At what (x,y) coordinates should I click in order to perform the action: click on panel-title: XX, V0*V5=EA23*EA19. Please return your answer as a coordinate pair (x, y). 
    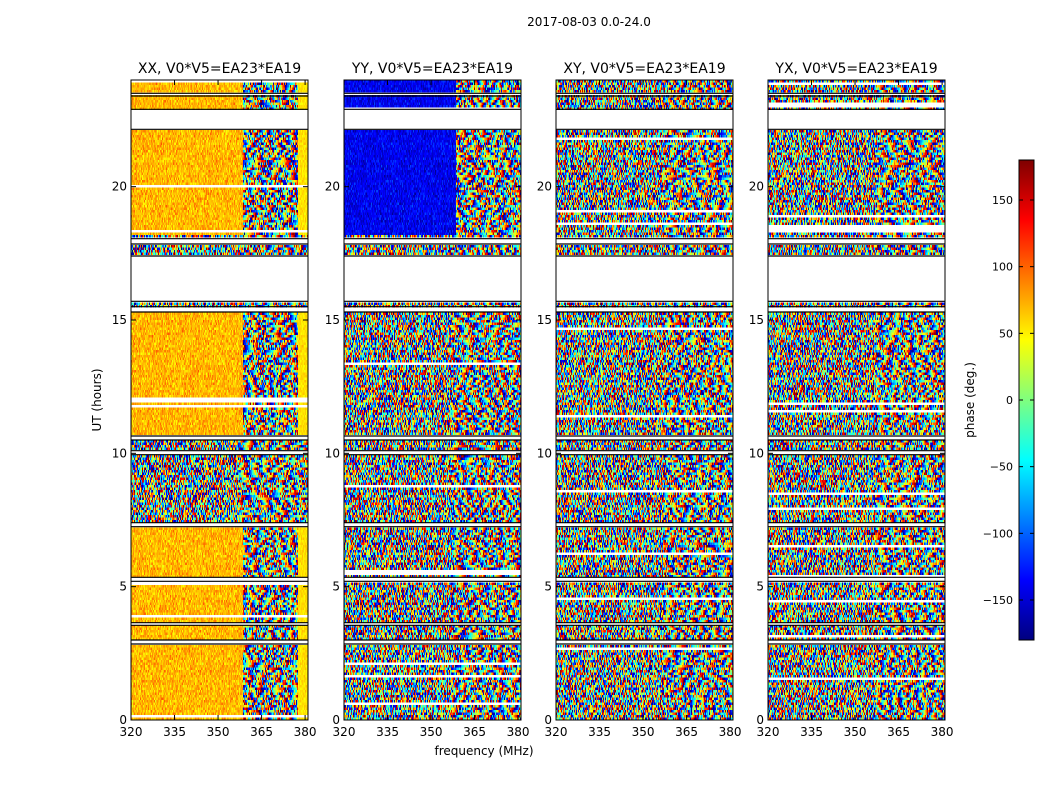
    Looking at the image, I should click on (219, 69).